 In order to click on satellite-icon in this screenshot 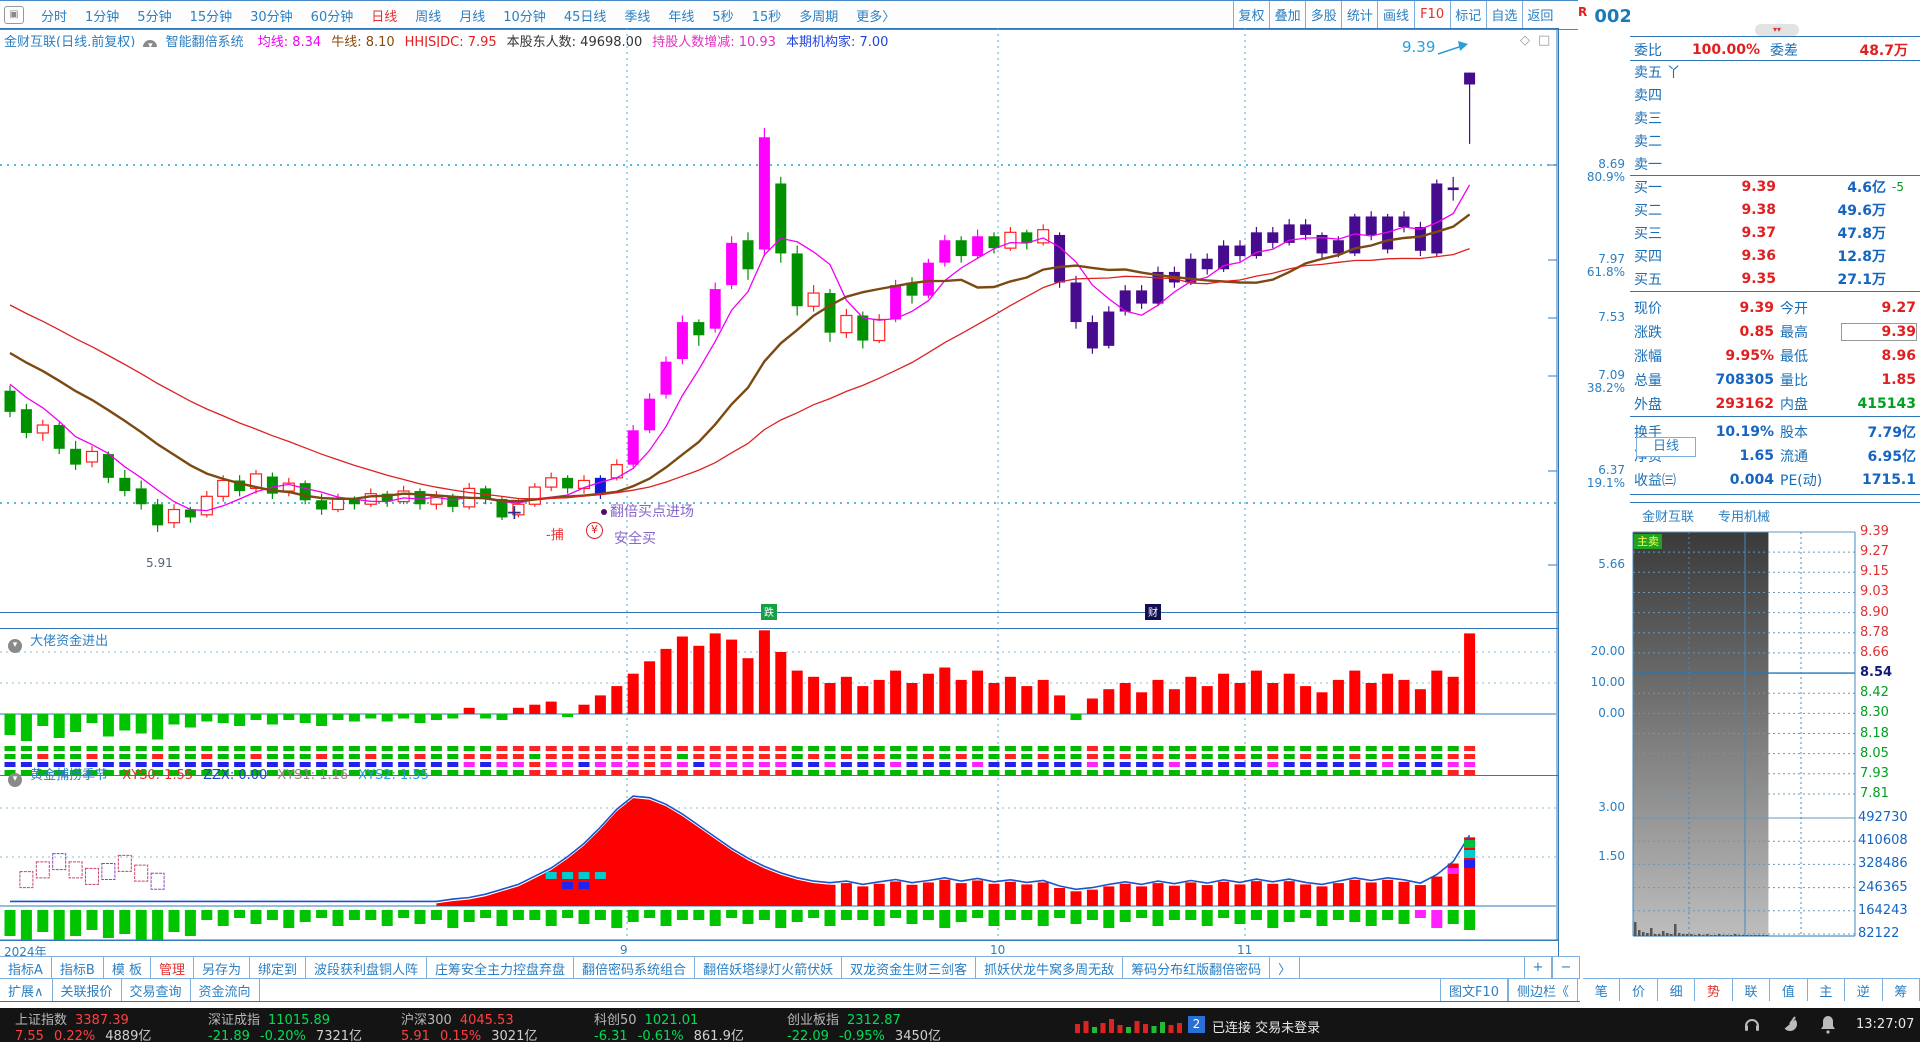, I will do `click(1790, 1024)`.